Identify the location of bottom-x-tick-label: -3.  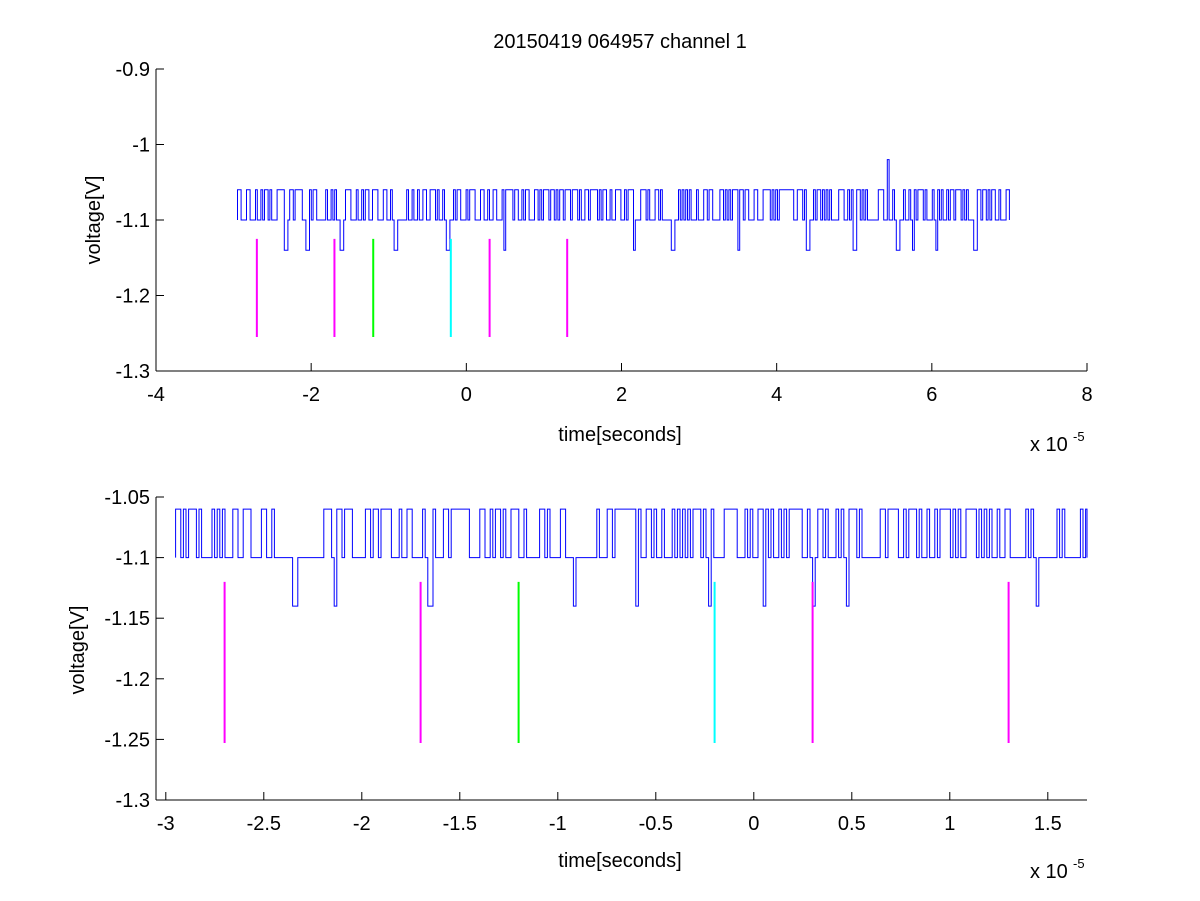
(166, 824).